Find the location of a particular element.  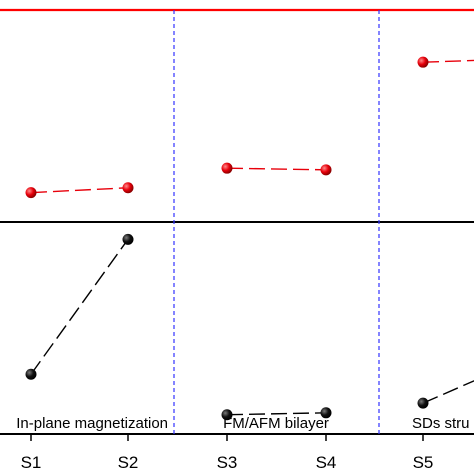

x-tick-label-s3: S3 is located at coordinates (227, 462).